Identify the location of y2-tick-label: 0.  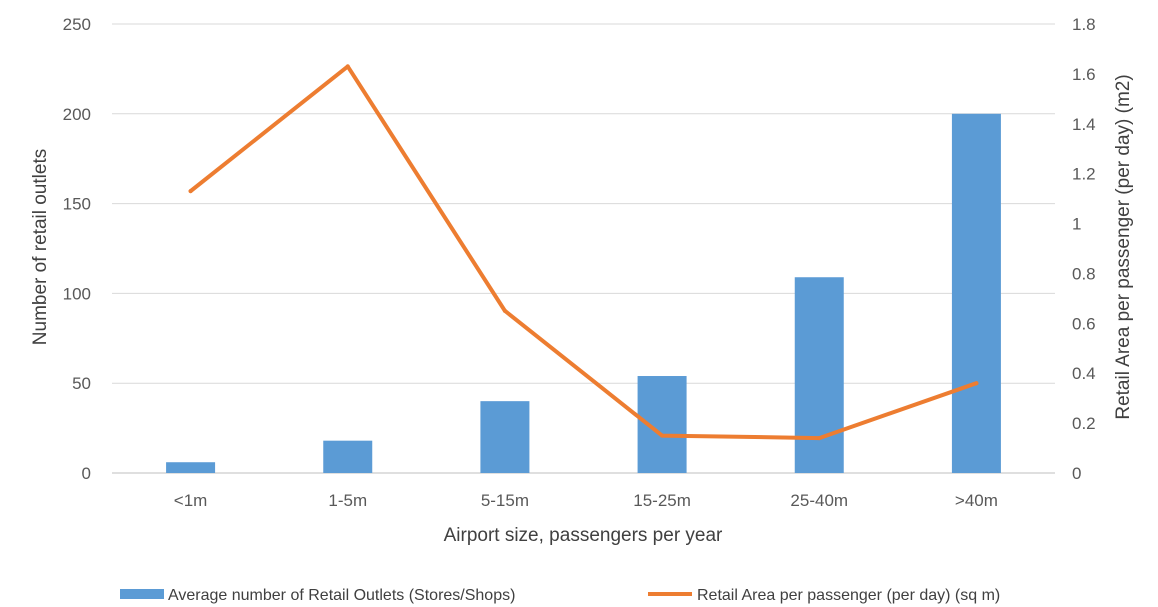
(1076, 473).